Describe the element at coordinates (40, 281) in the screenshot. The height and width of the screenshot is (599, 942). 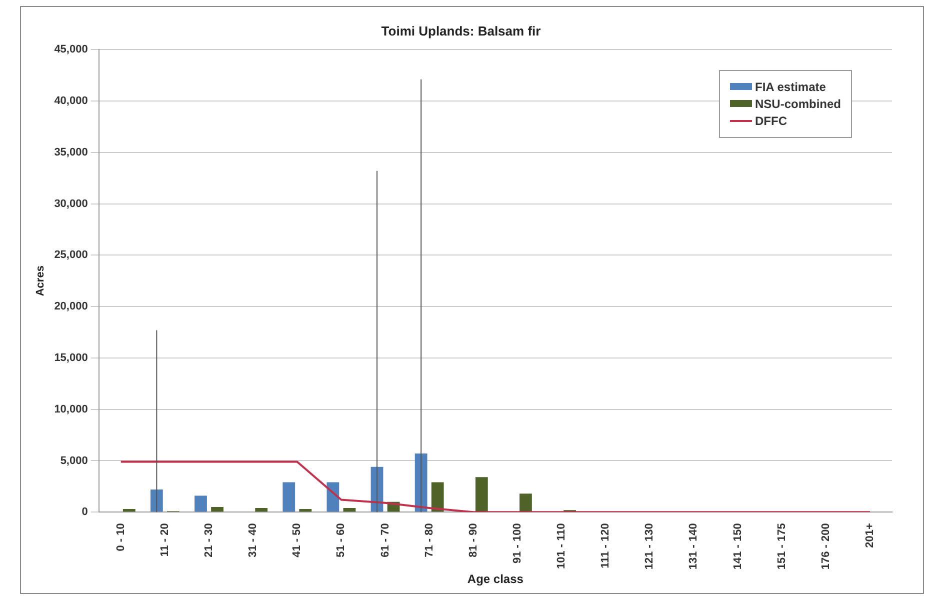
I see `y-axis-title: Acres` at that location.